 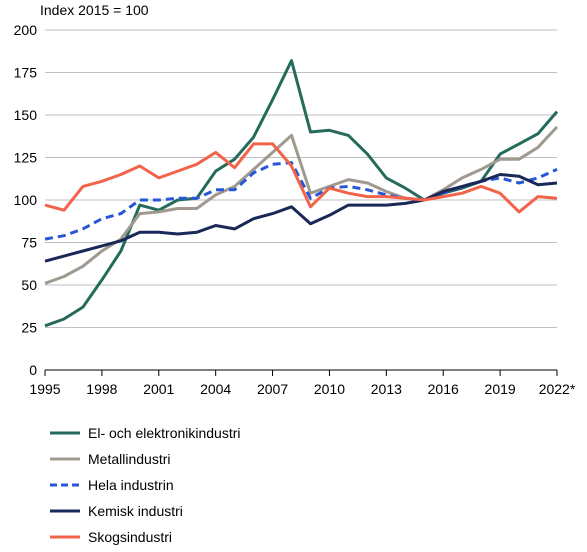 What do you see at coordinates (557, 389) in the screenshot?
I see `x-tick-label: 2022*` at bounding box center [557, 389].